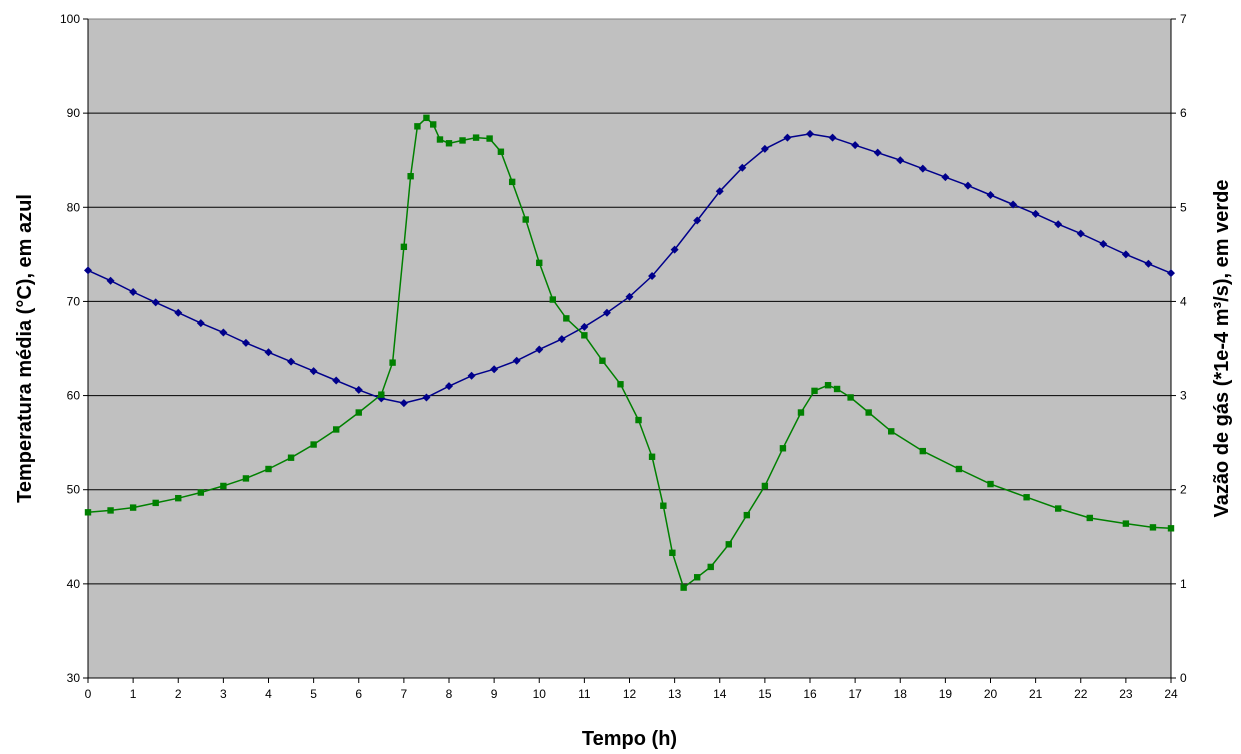  What do you see at coordinates (1183, 396) in the screenshot?
I see `y2-tick-label-3: 3` at bounding box center [1183, 396].